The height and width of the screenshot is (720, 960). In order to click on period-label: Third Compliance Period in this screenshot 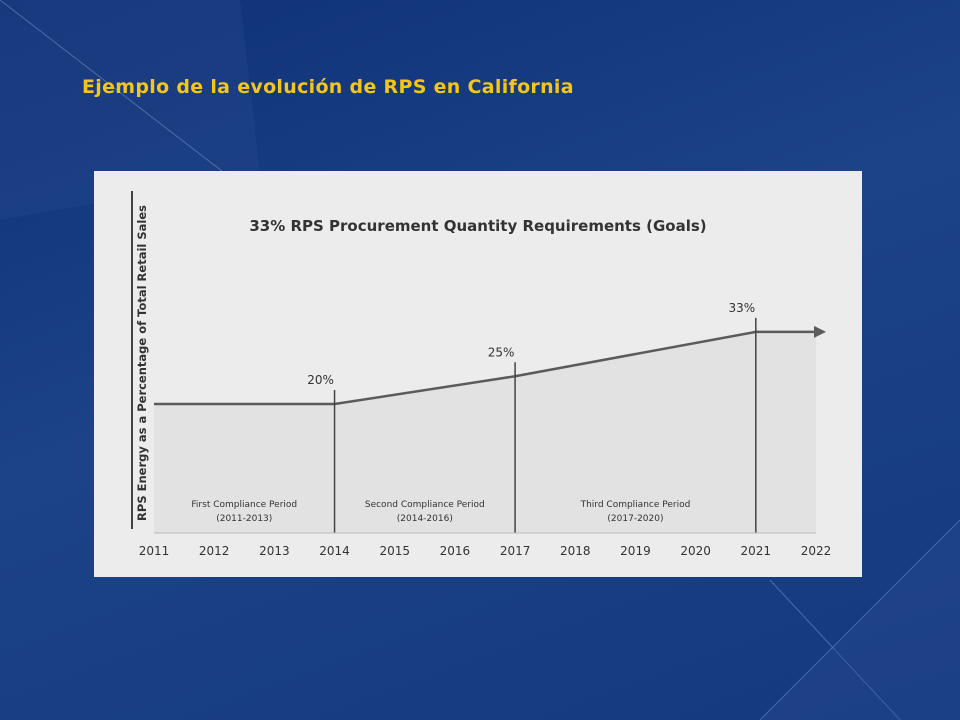, I will do `click(635, 505)`.